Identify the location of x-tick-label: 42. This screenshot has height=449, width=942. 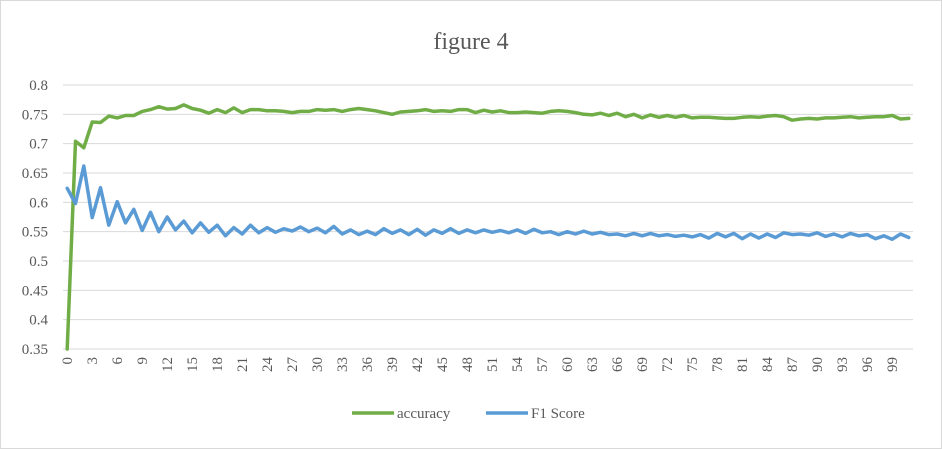
(418, 364).